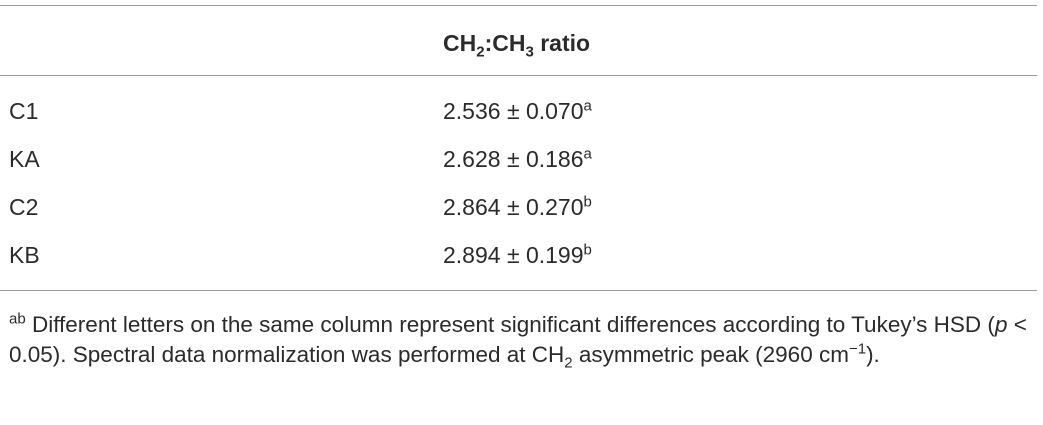 The image size is (1043, 425). I want to click on row-value: 2.536 ± 0.070a, so click(517, 111).